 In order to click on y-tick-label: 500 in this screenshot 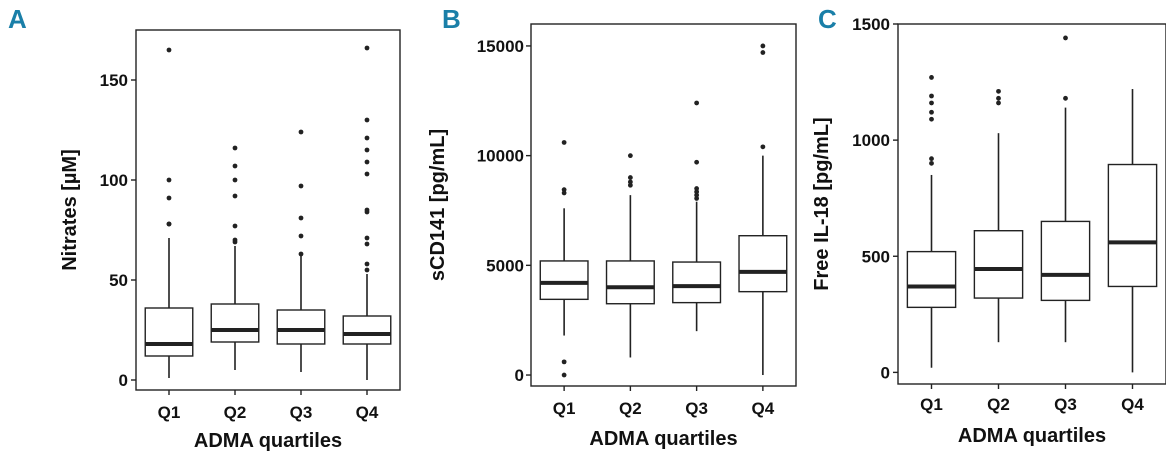, I will do `click(876, 256)`.